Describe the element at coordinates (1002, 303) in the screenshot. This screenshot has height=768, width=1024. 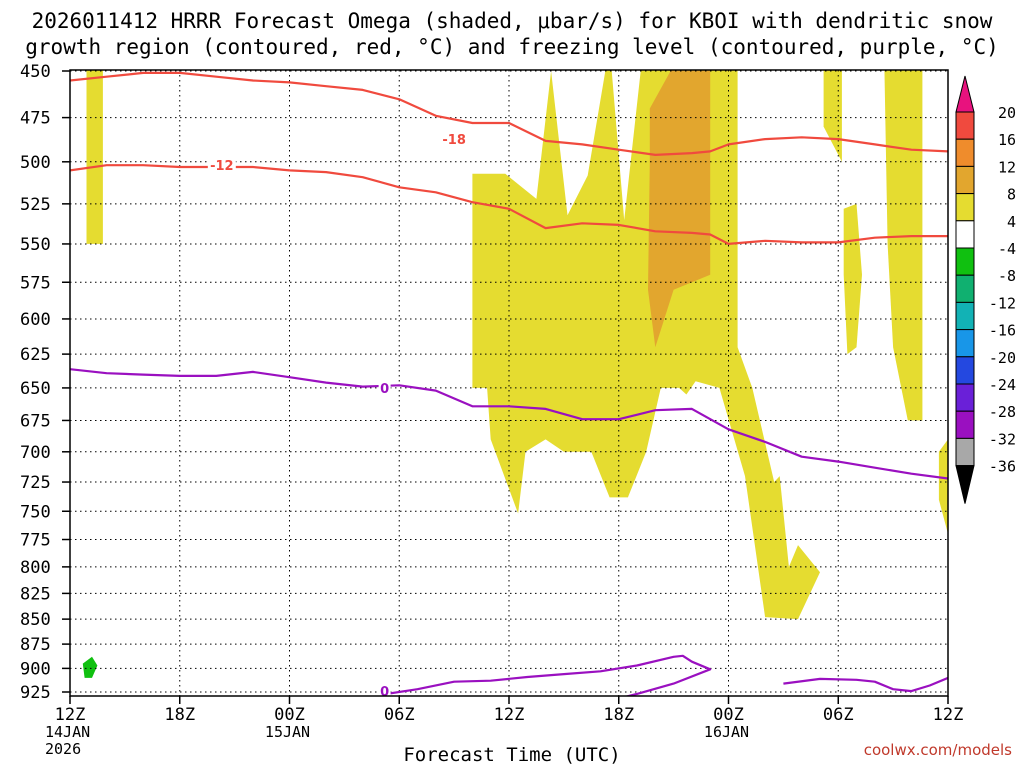
I see `colorbar-label: -12` at that location.